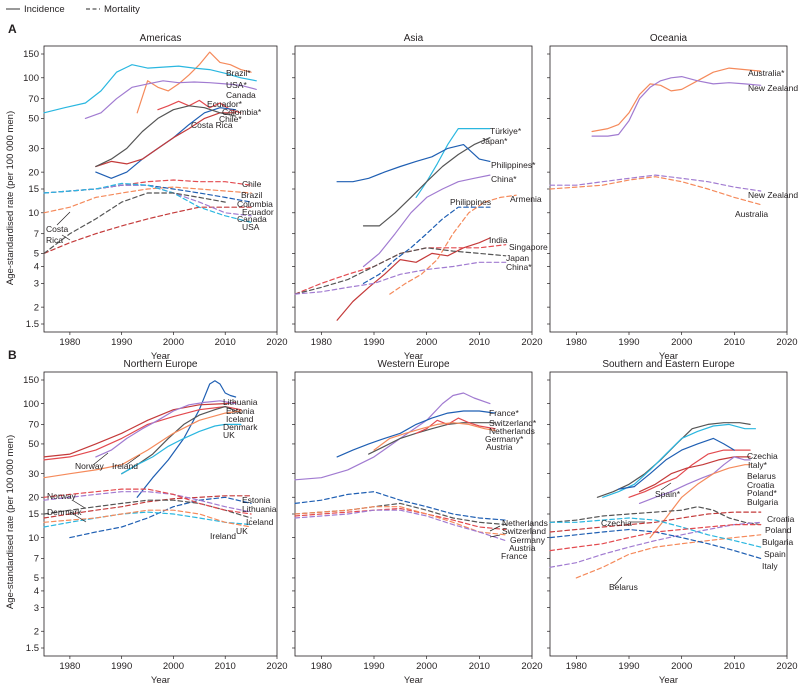 Image resolution: width=800 pixels, height=692 pixels. I want to click on series-incidence-lithuania, so click(186, 439).